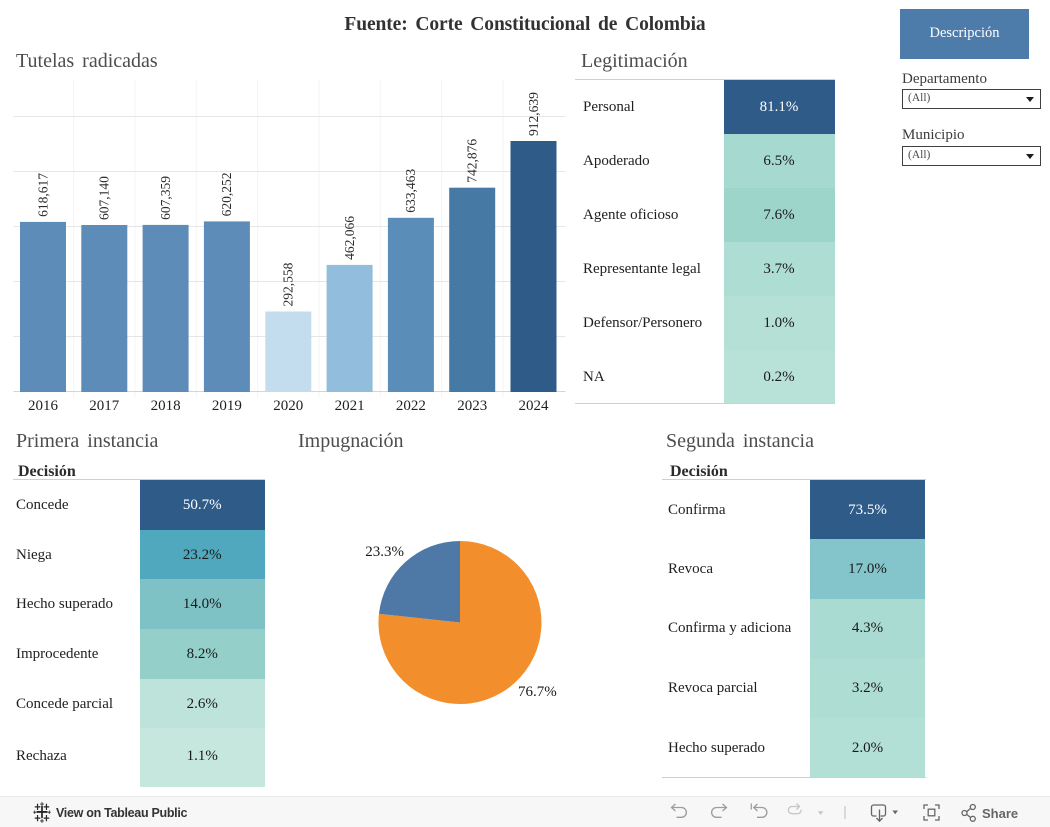 This screenshot has height=827, width=1050. What do you see at coordinates (472, 406) in the screenshot?
I see `svg-text: 2023` at bounding box center [472, 406].